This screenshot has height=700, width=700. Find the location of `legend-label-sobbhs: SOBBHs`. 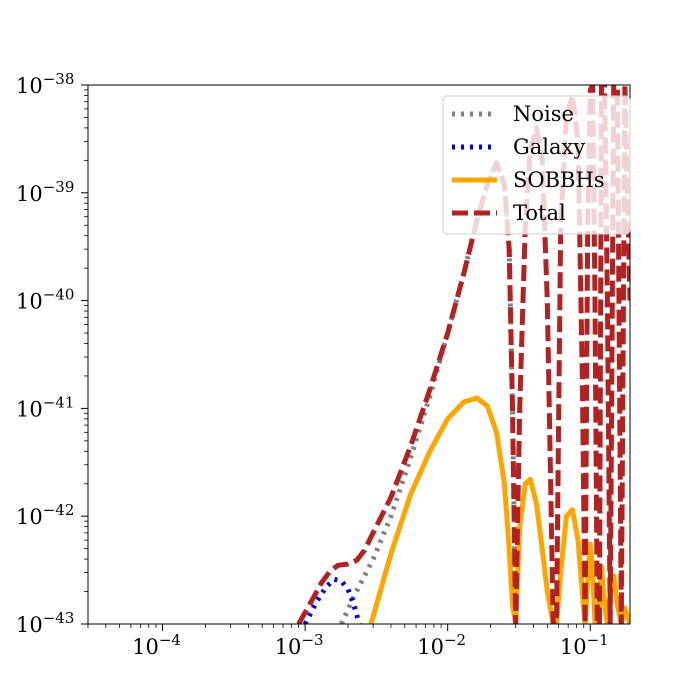

legend-label-sobbhs: SOBBHs is located at coordinates (559, 180).